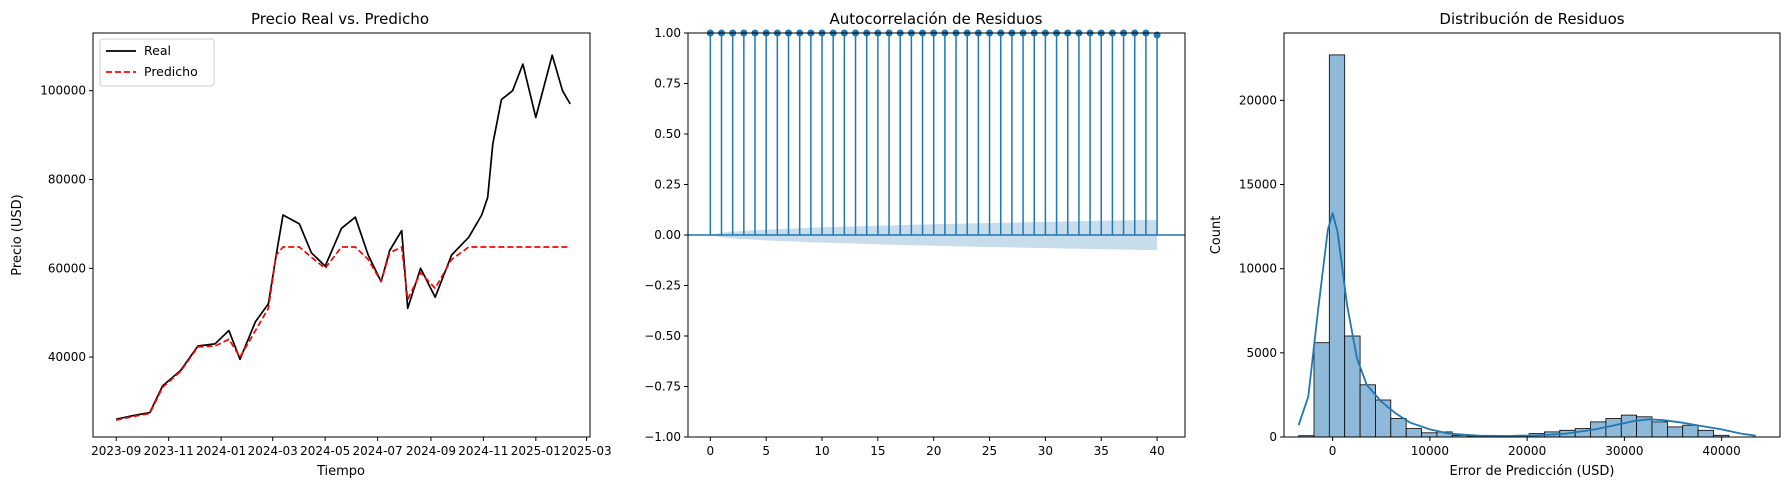  Describe the element at coordinates (667, 185) in the screenshot. I see `acf-y-tick-label: 0.25` at that location.